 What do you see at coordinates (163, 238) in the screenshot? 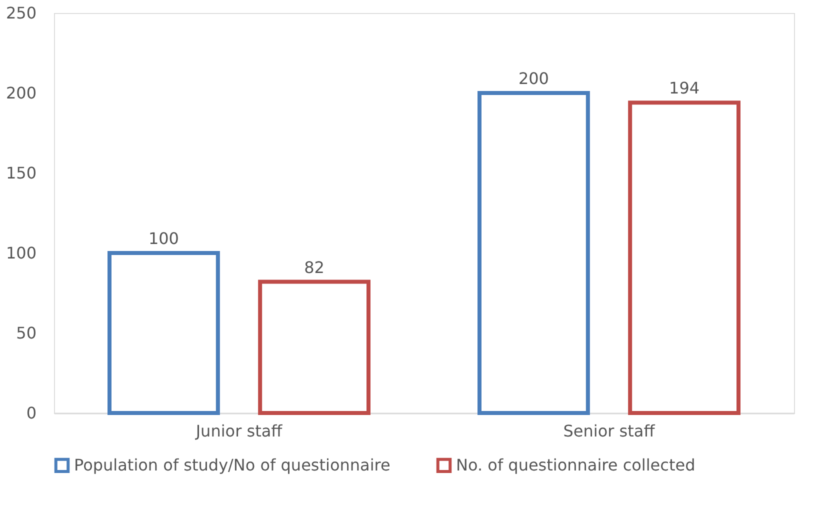
I see `data-label: 100` at bounding box center [163, 238].